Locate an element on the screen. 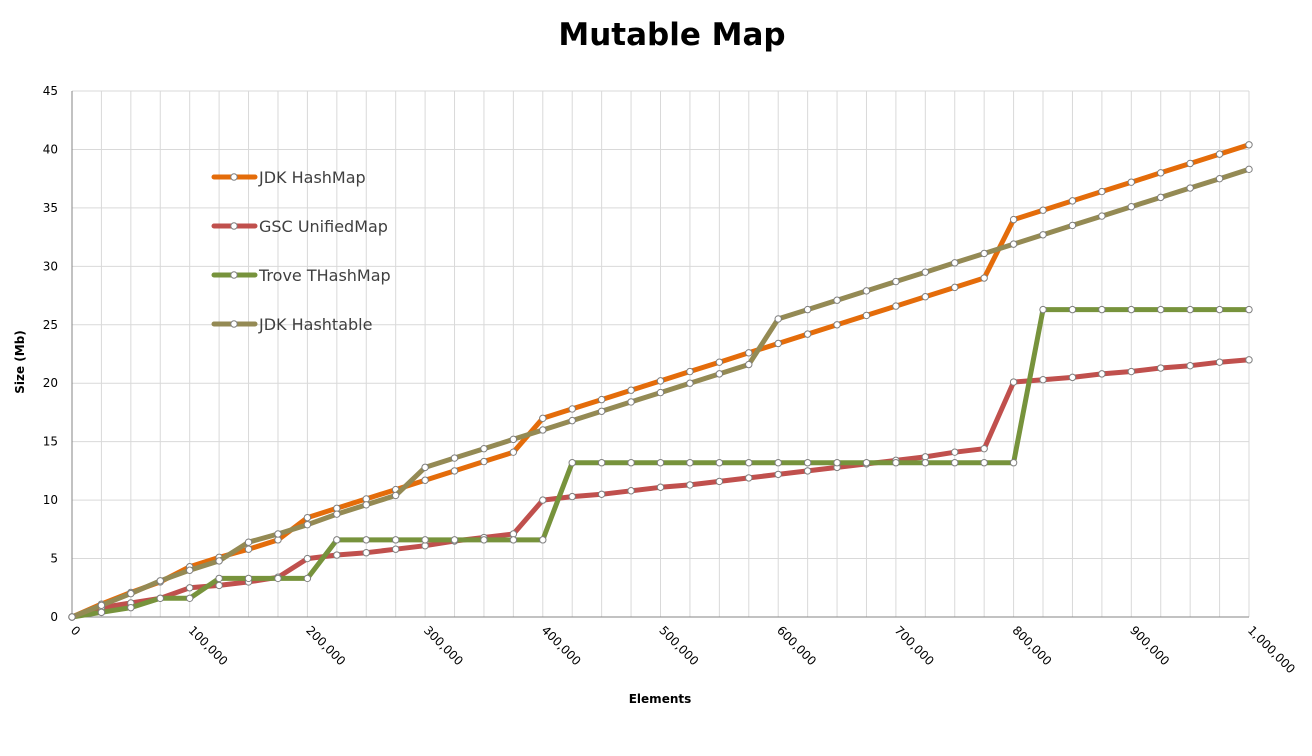  x-tick-label: 400,000 is located at coordinates (561, 645).